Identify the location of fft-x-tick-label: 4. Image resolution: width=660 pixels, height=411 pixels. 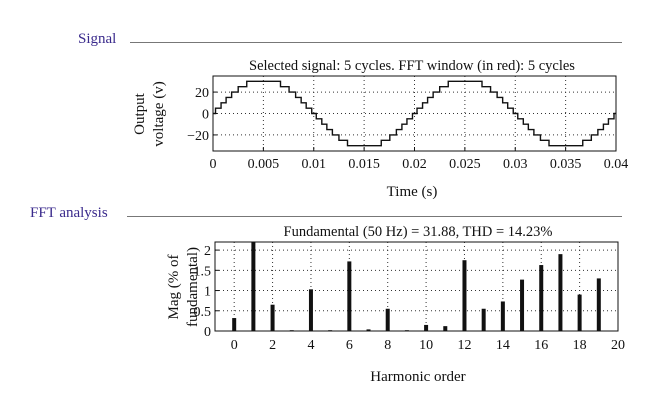
(310, 345).